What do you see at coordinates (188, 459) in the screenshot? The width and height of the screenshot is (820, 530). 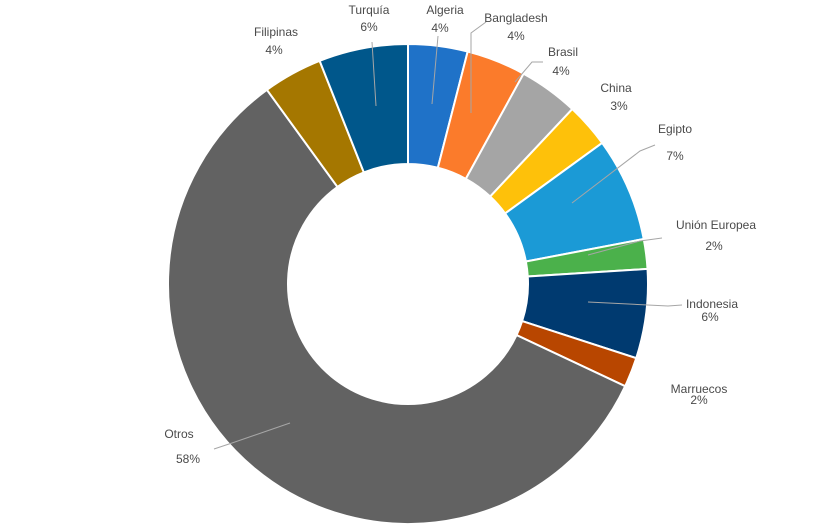 I see `label-value-otros: 58%` at bounding box center [188, 459].